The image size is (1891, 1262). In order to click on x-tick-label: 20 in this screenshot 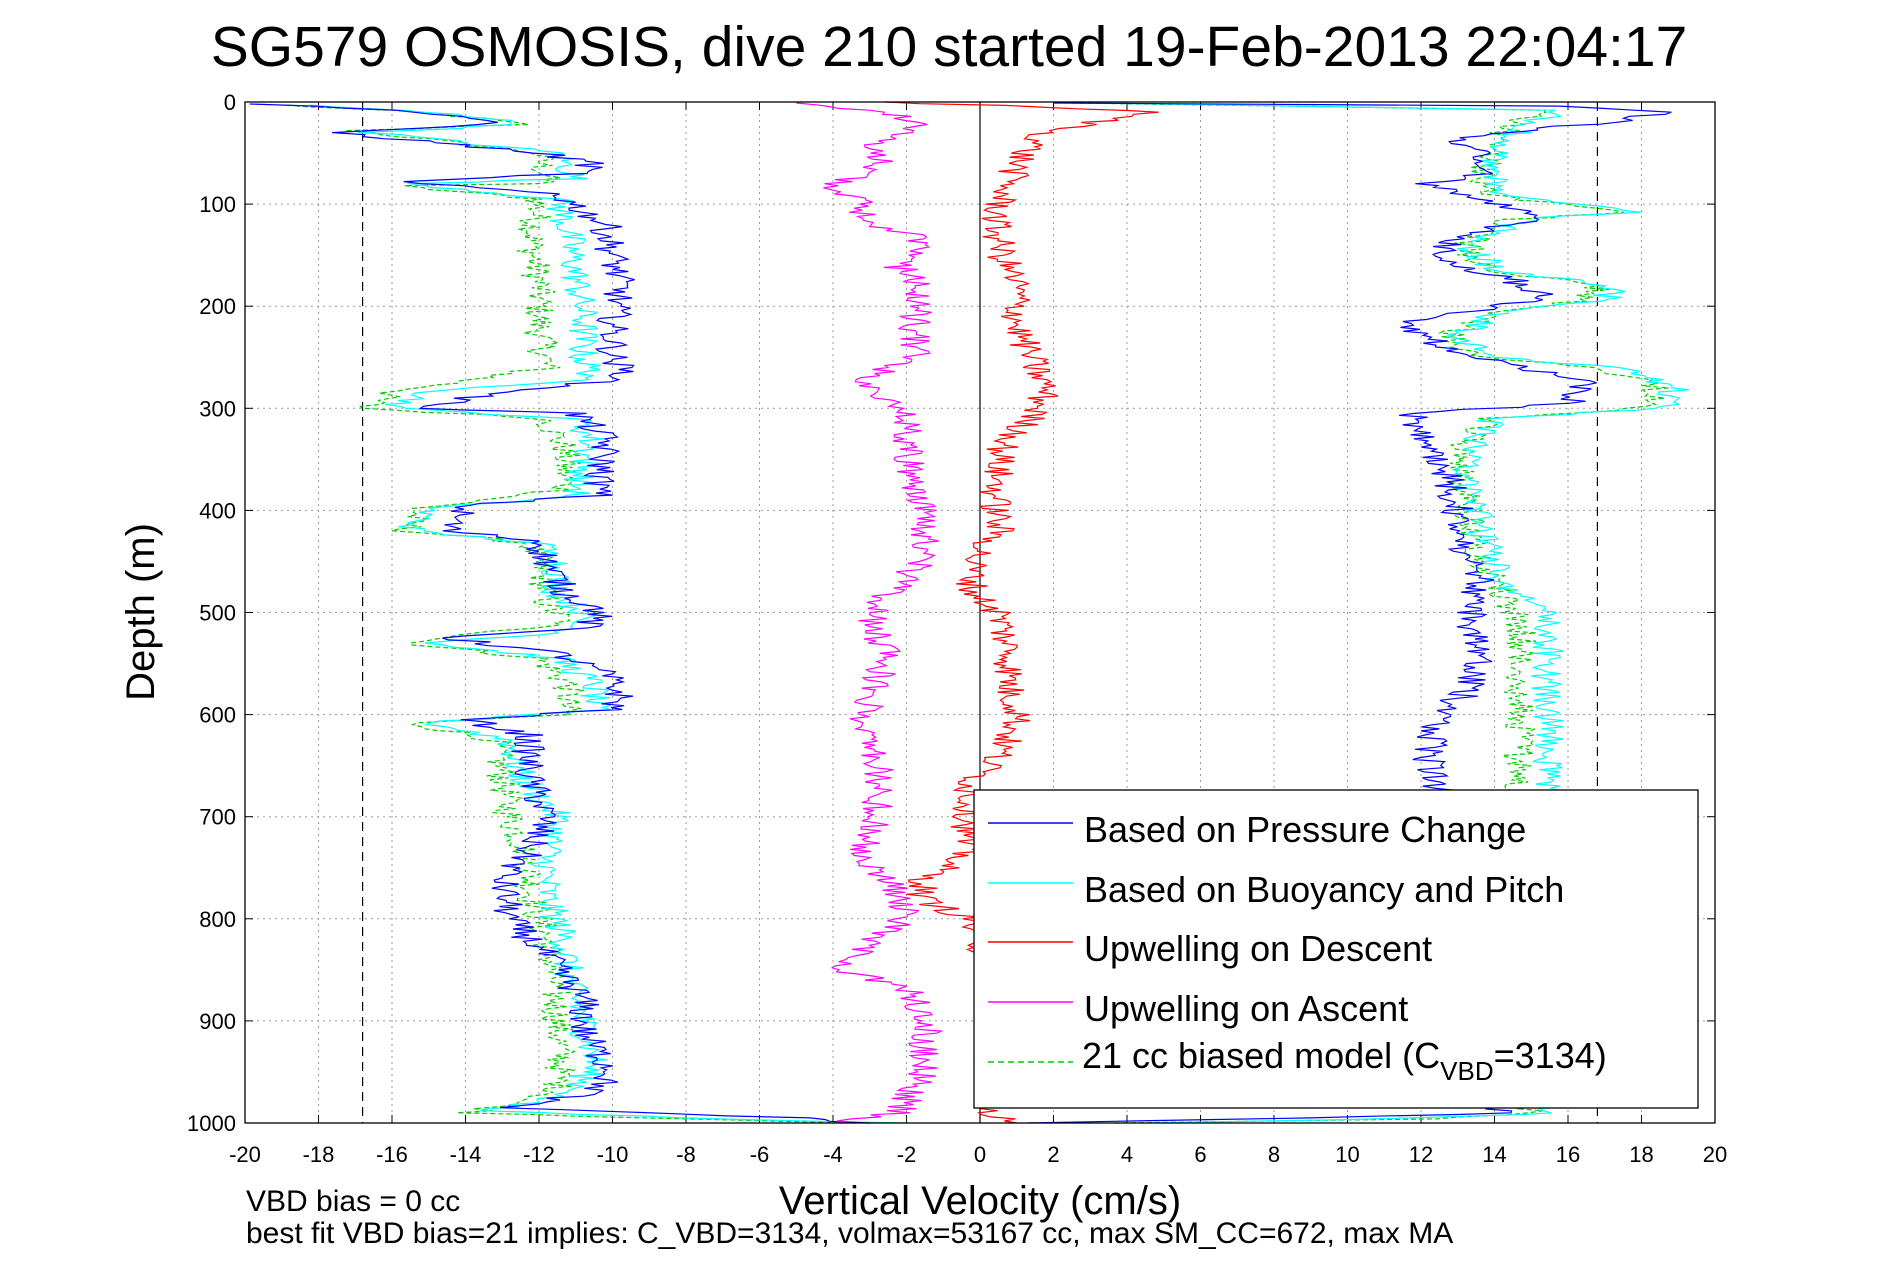, I will do `click(1715, 1154)`.